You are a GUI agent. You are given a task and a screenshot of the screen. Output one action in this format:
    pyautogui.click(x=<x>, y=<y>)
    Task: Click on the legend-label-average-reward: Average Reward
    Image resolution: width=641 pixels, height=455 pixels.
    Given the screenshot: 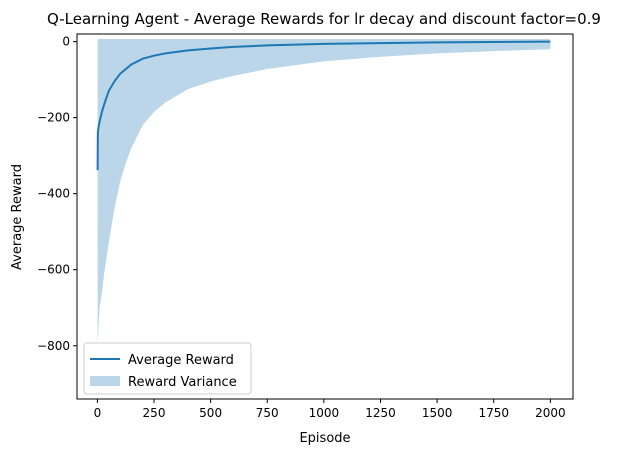 What is the action you would take?
    pyautogui.click(x=181, y=360)
    